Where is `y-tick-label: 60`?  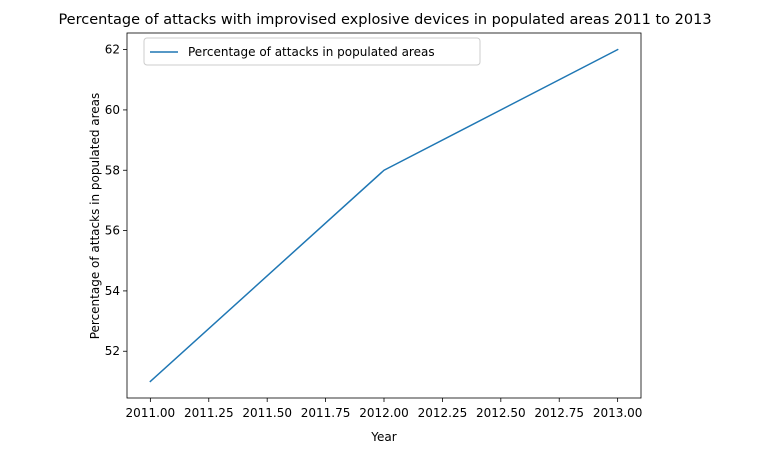 y-tick-label: 60 is located at coordinates (112, 110).